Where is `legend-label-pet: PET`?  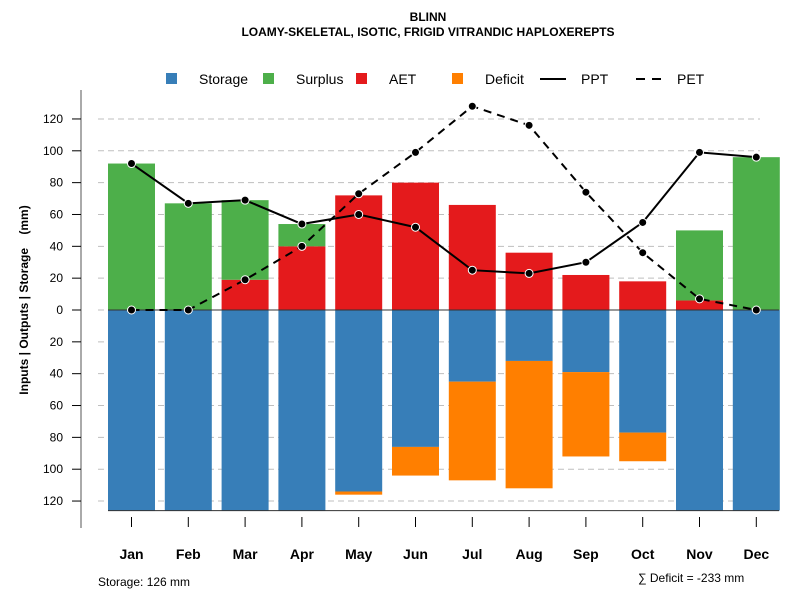
legend-label-pet: PET is located at coordinates (691, 79).